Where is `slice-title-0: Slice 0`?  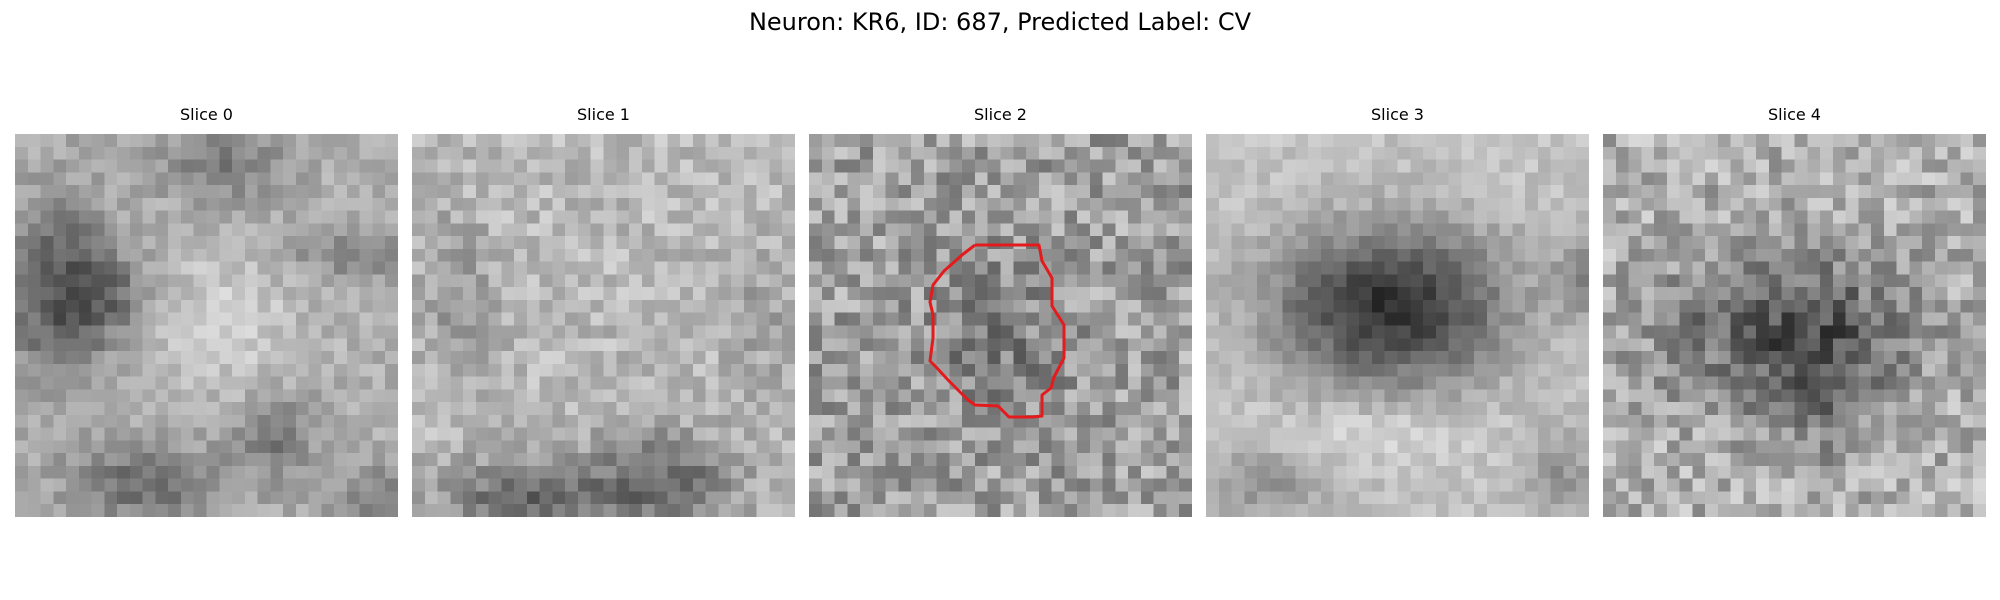
slice-title-0: Slice 0 is located at coordinates (206, 114).